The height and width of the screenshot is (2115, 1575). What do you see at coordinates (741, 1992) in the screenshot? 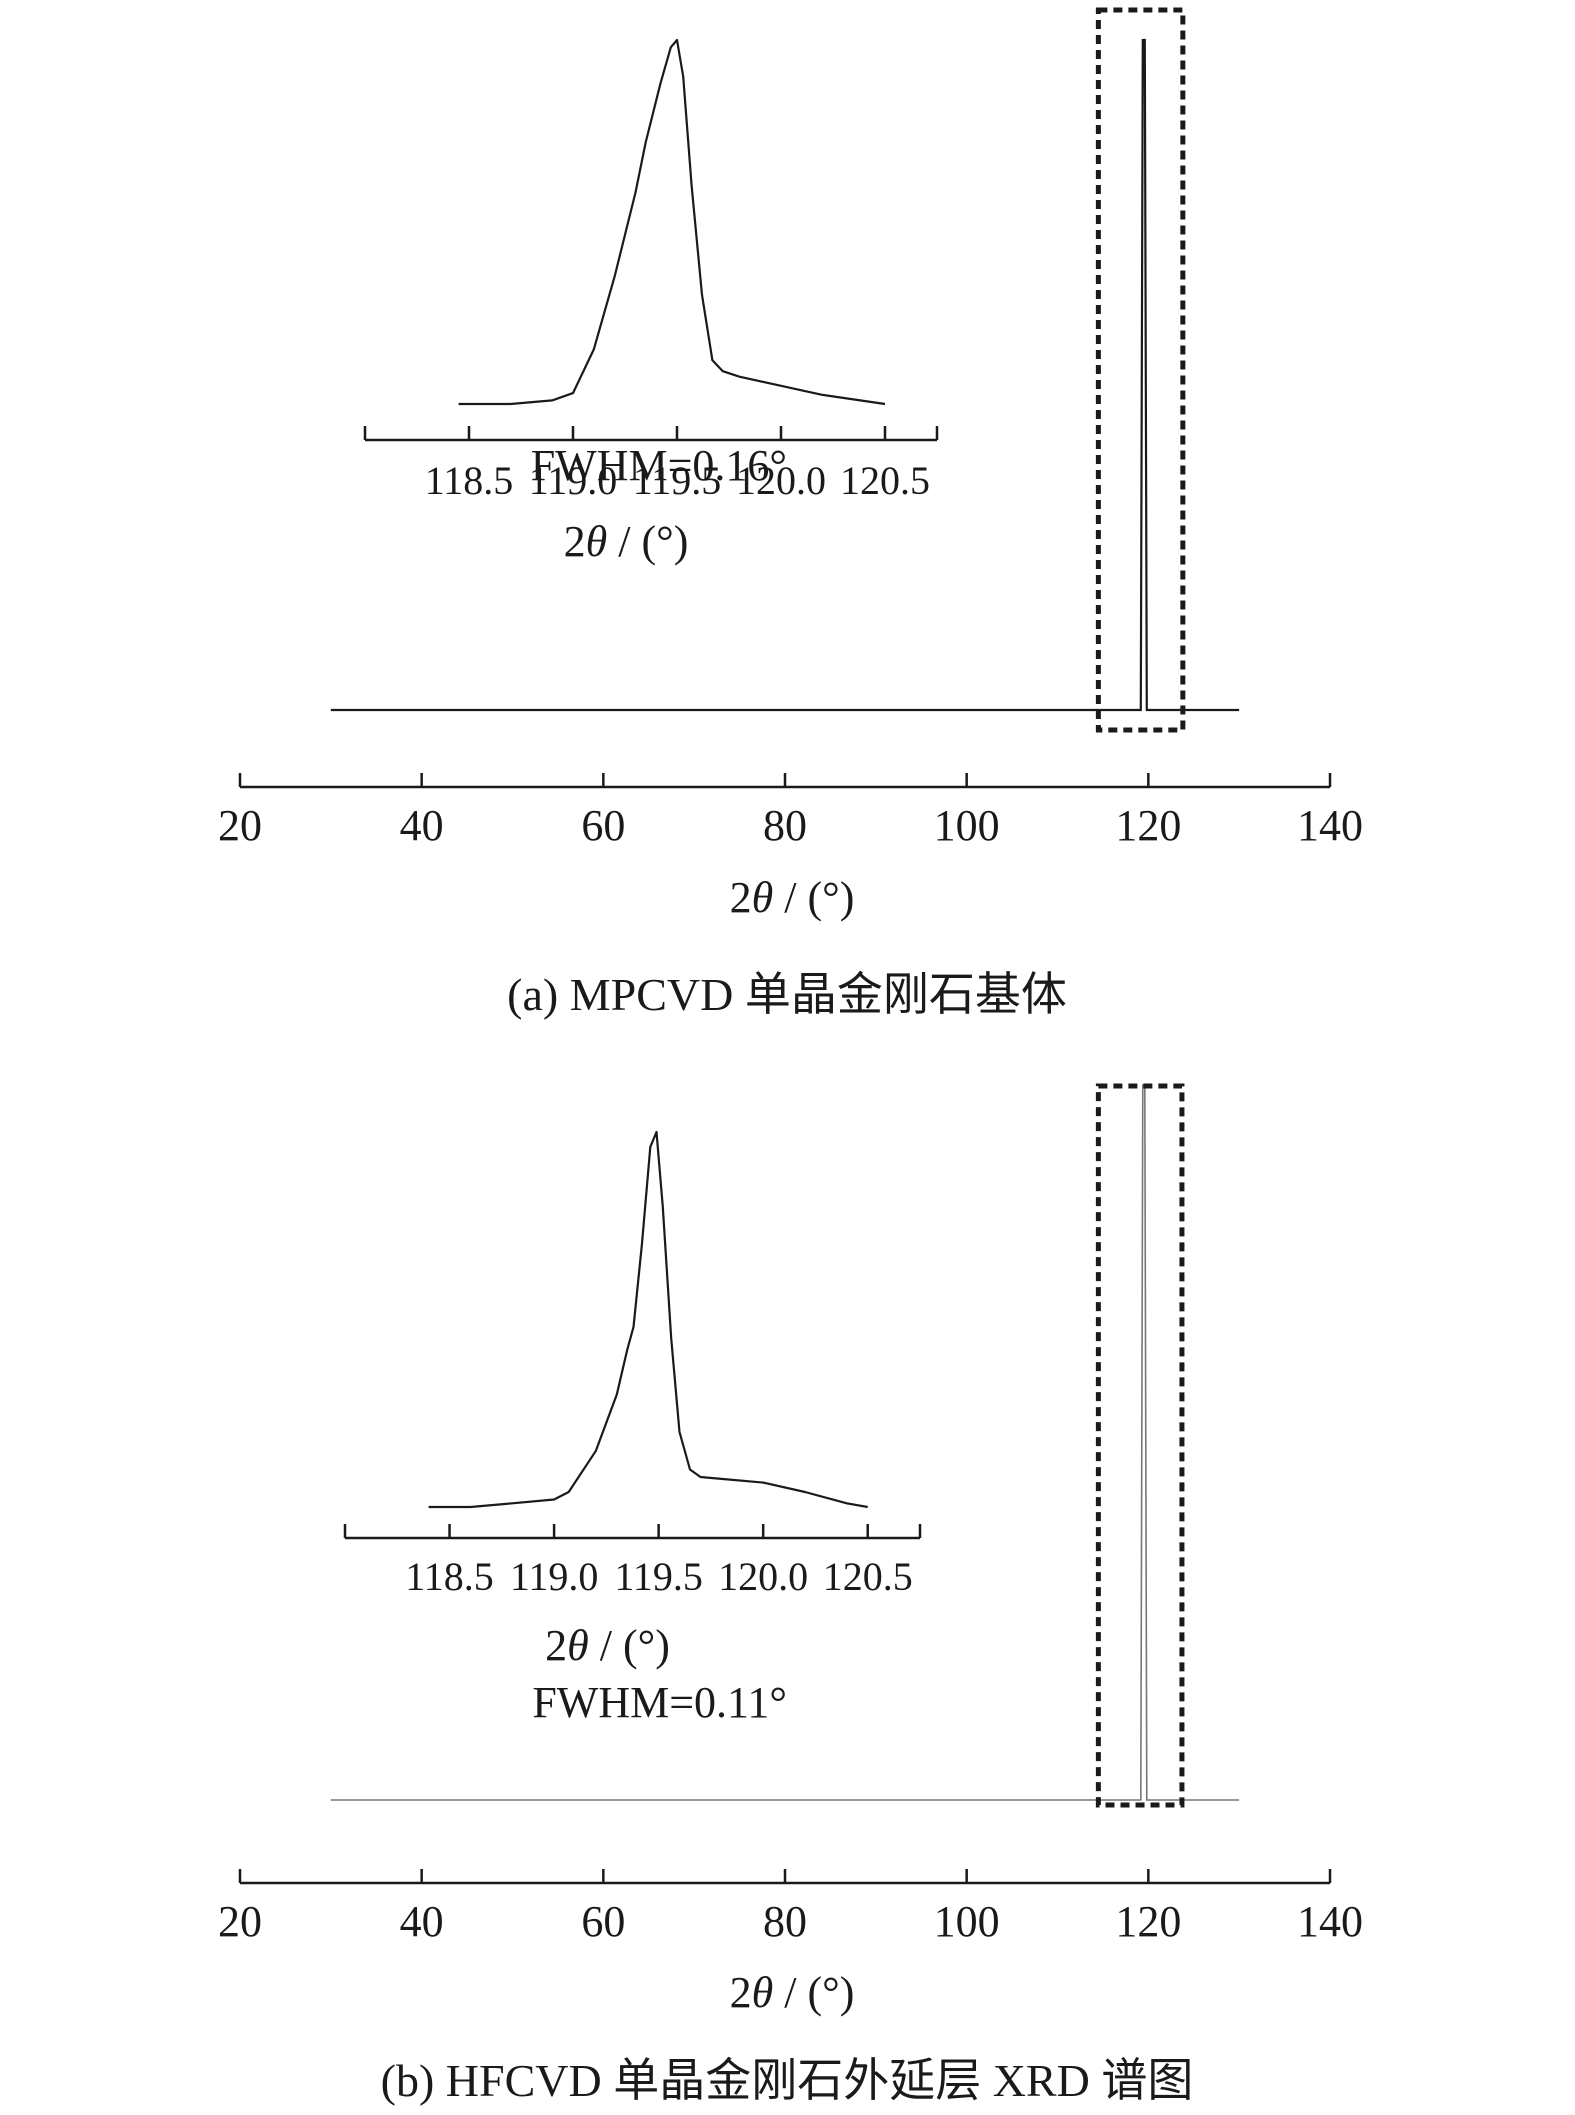
I see `x-axis-title-b-prefix: 2` at bounding box center [741, 1992].